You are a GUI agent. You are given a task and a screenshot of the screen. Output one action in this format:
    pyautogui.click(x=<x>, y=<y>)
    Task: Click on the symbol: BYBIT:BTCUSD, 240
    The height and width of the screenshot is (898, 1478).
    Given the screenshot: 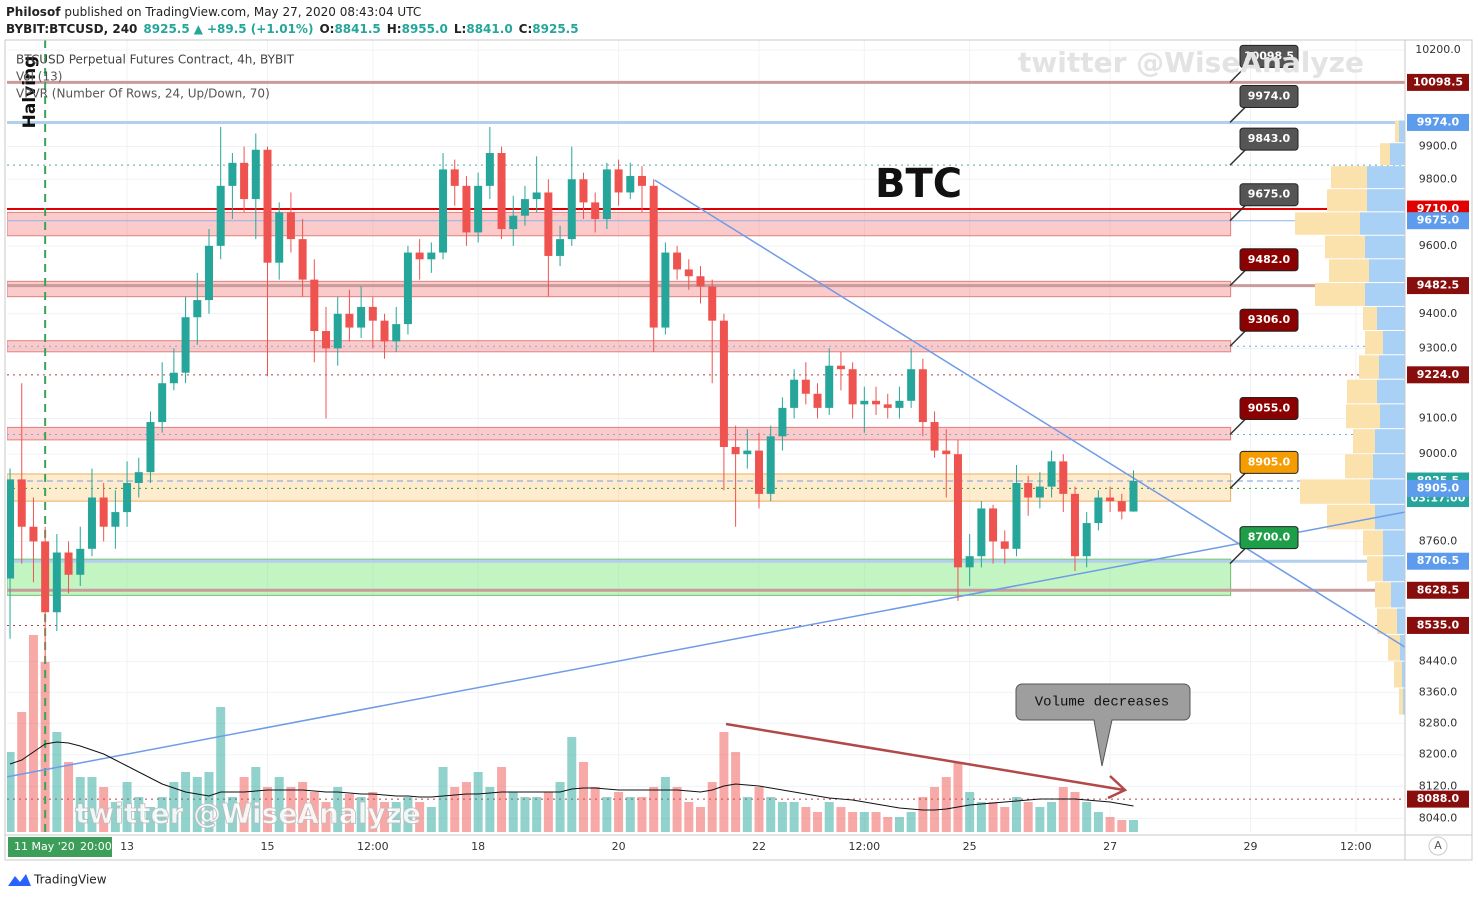 What is the action you would take?
    pyautogui.click(x=71, y=29)
    